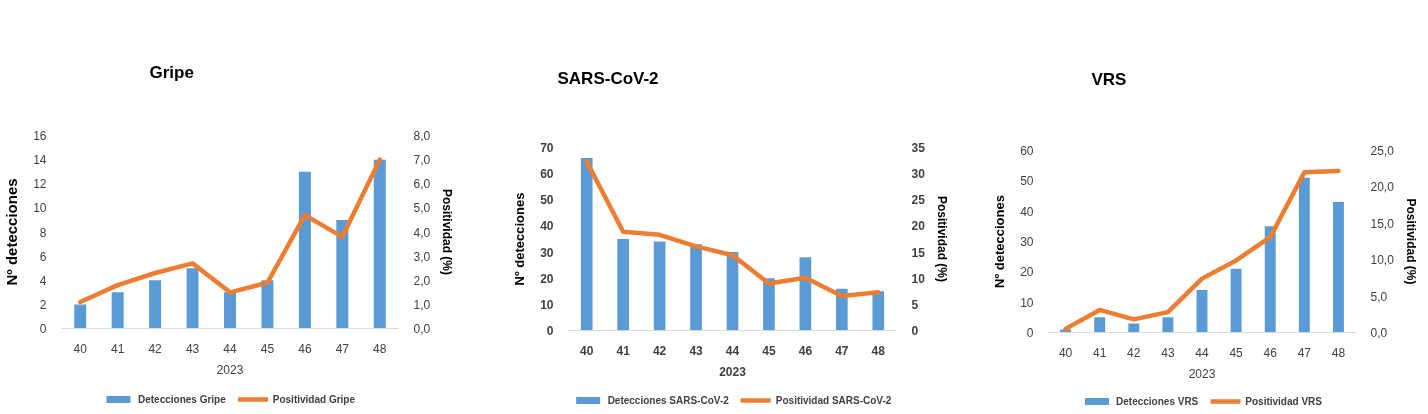  What do you see at coordinates (668, 399) in the screenshot?
I see `legend-label: Detecciones SARS-CoV-2` at bounding box center [668, 399].